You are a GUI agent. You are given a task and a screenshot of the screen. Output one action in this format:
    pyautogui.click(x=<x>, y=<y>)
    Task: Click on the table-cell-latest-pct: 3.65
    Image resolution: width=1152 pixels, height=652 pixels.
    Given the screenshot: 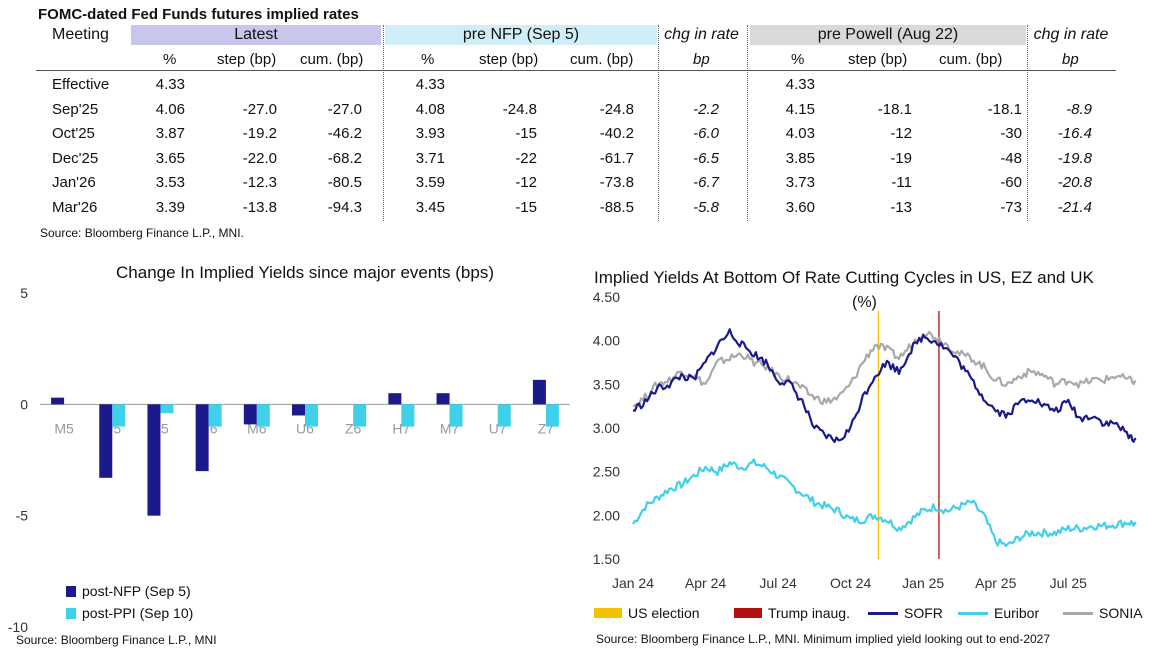 What is the action you would take?
    pyautogui.click(x=170, y=158)
    